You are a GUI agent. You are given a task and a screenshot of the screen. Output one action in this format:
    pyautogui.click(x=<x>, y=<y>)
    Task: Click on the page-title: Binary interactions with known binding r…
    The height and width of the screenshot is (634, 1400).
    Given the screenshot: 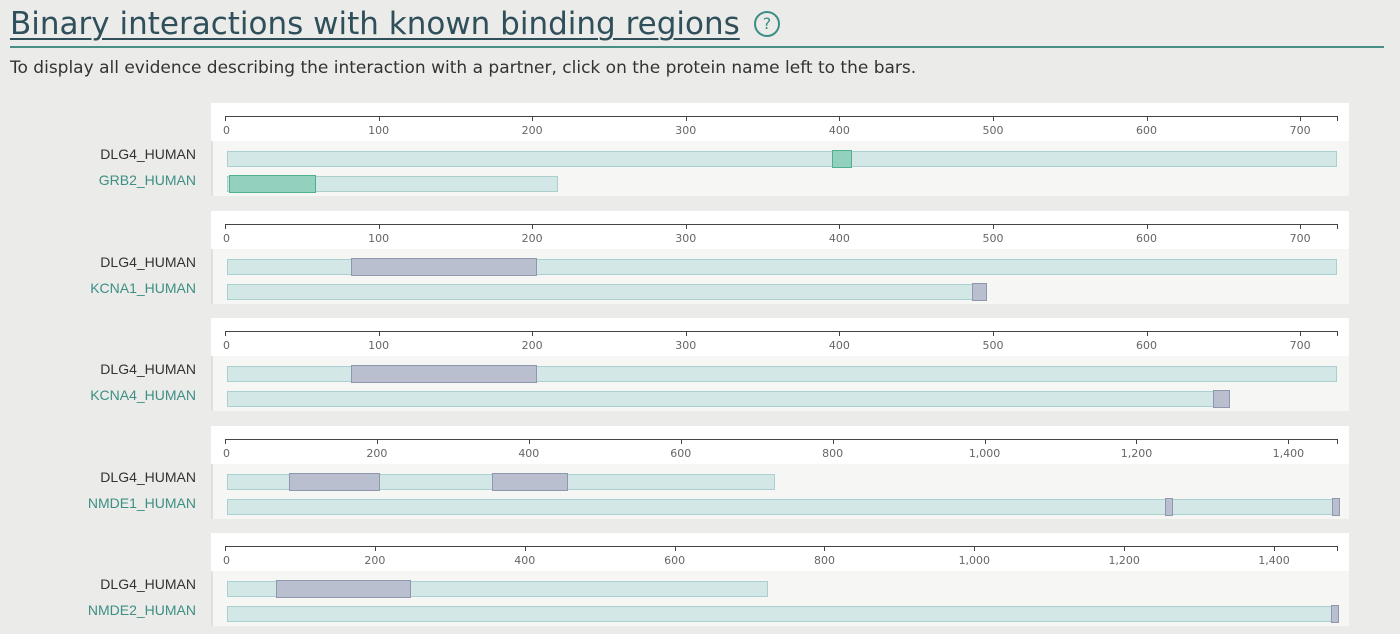 What is the action you would take?
    pyautogui.click(x=375, y=24)
    